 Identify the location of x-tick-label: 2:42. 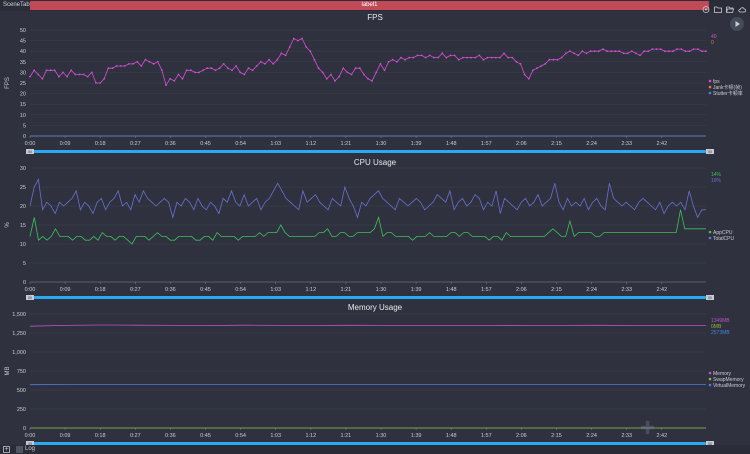
(661, 144).